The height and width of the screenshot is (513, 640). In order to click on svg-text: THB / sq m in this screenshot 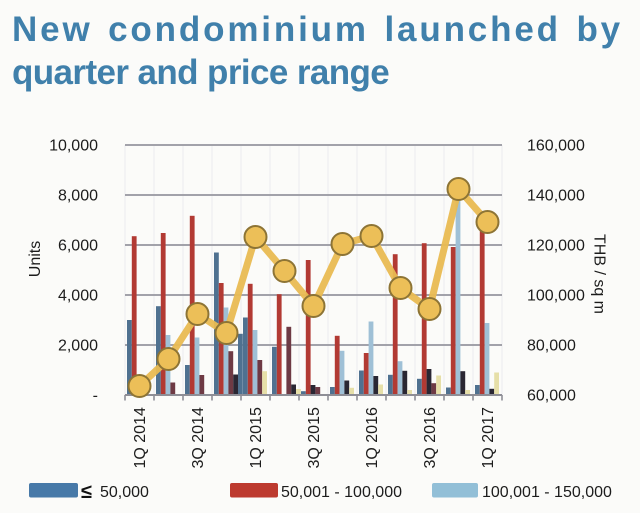, I will do `click(599, 274)`.